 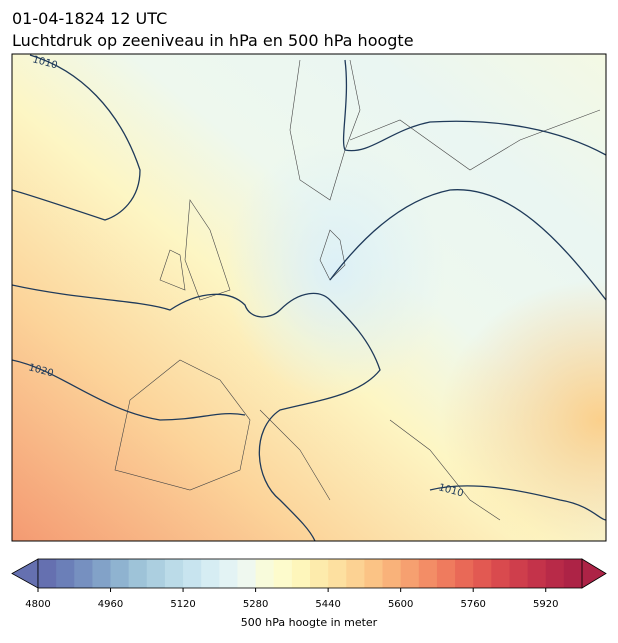 What do you see at coordinates (594, 573) in the screenshot?
I see `colorbar-extend-high` at bounding box center [594, 573].